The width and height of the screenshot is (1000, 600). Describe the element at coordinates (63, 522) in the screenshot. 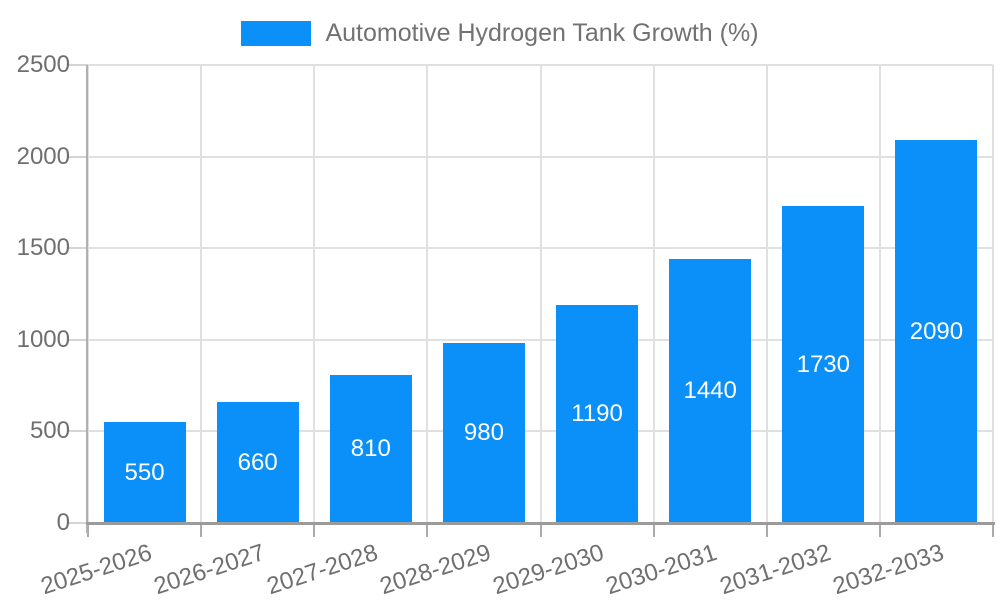

I see `y-axis-tick-label: 0` at that location.